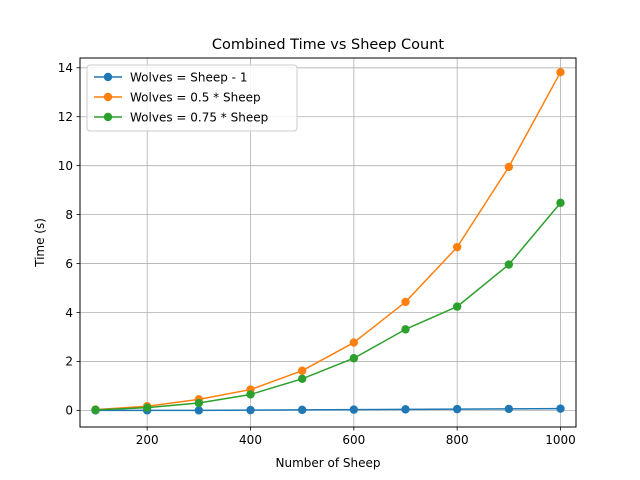 The height and width of the screenshot is (480, 640). Describe the element at coordinates (457, 440) in the screenshot. I see `x-tick-label: 800` at that location.